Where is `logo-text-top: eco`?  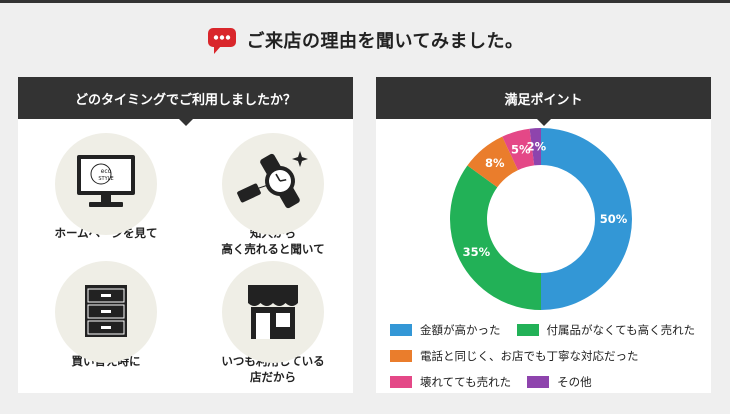 logo-text-top: eco is located at coordinates (106, 171).